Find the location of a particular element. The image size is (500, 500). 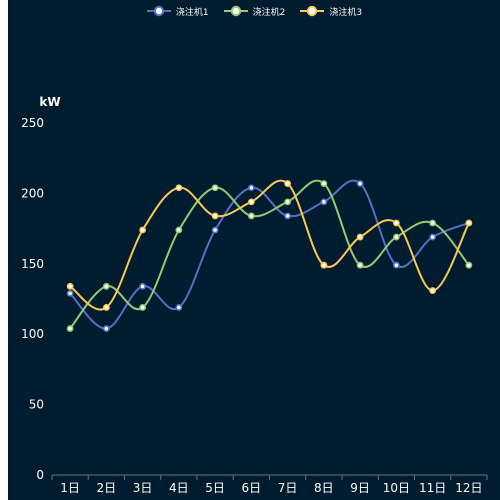

legend: 浇注机1 浇注机2 浇注机3 is located at coordinates (254, 11).